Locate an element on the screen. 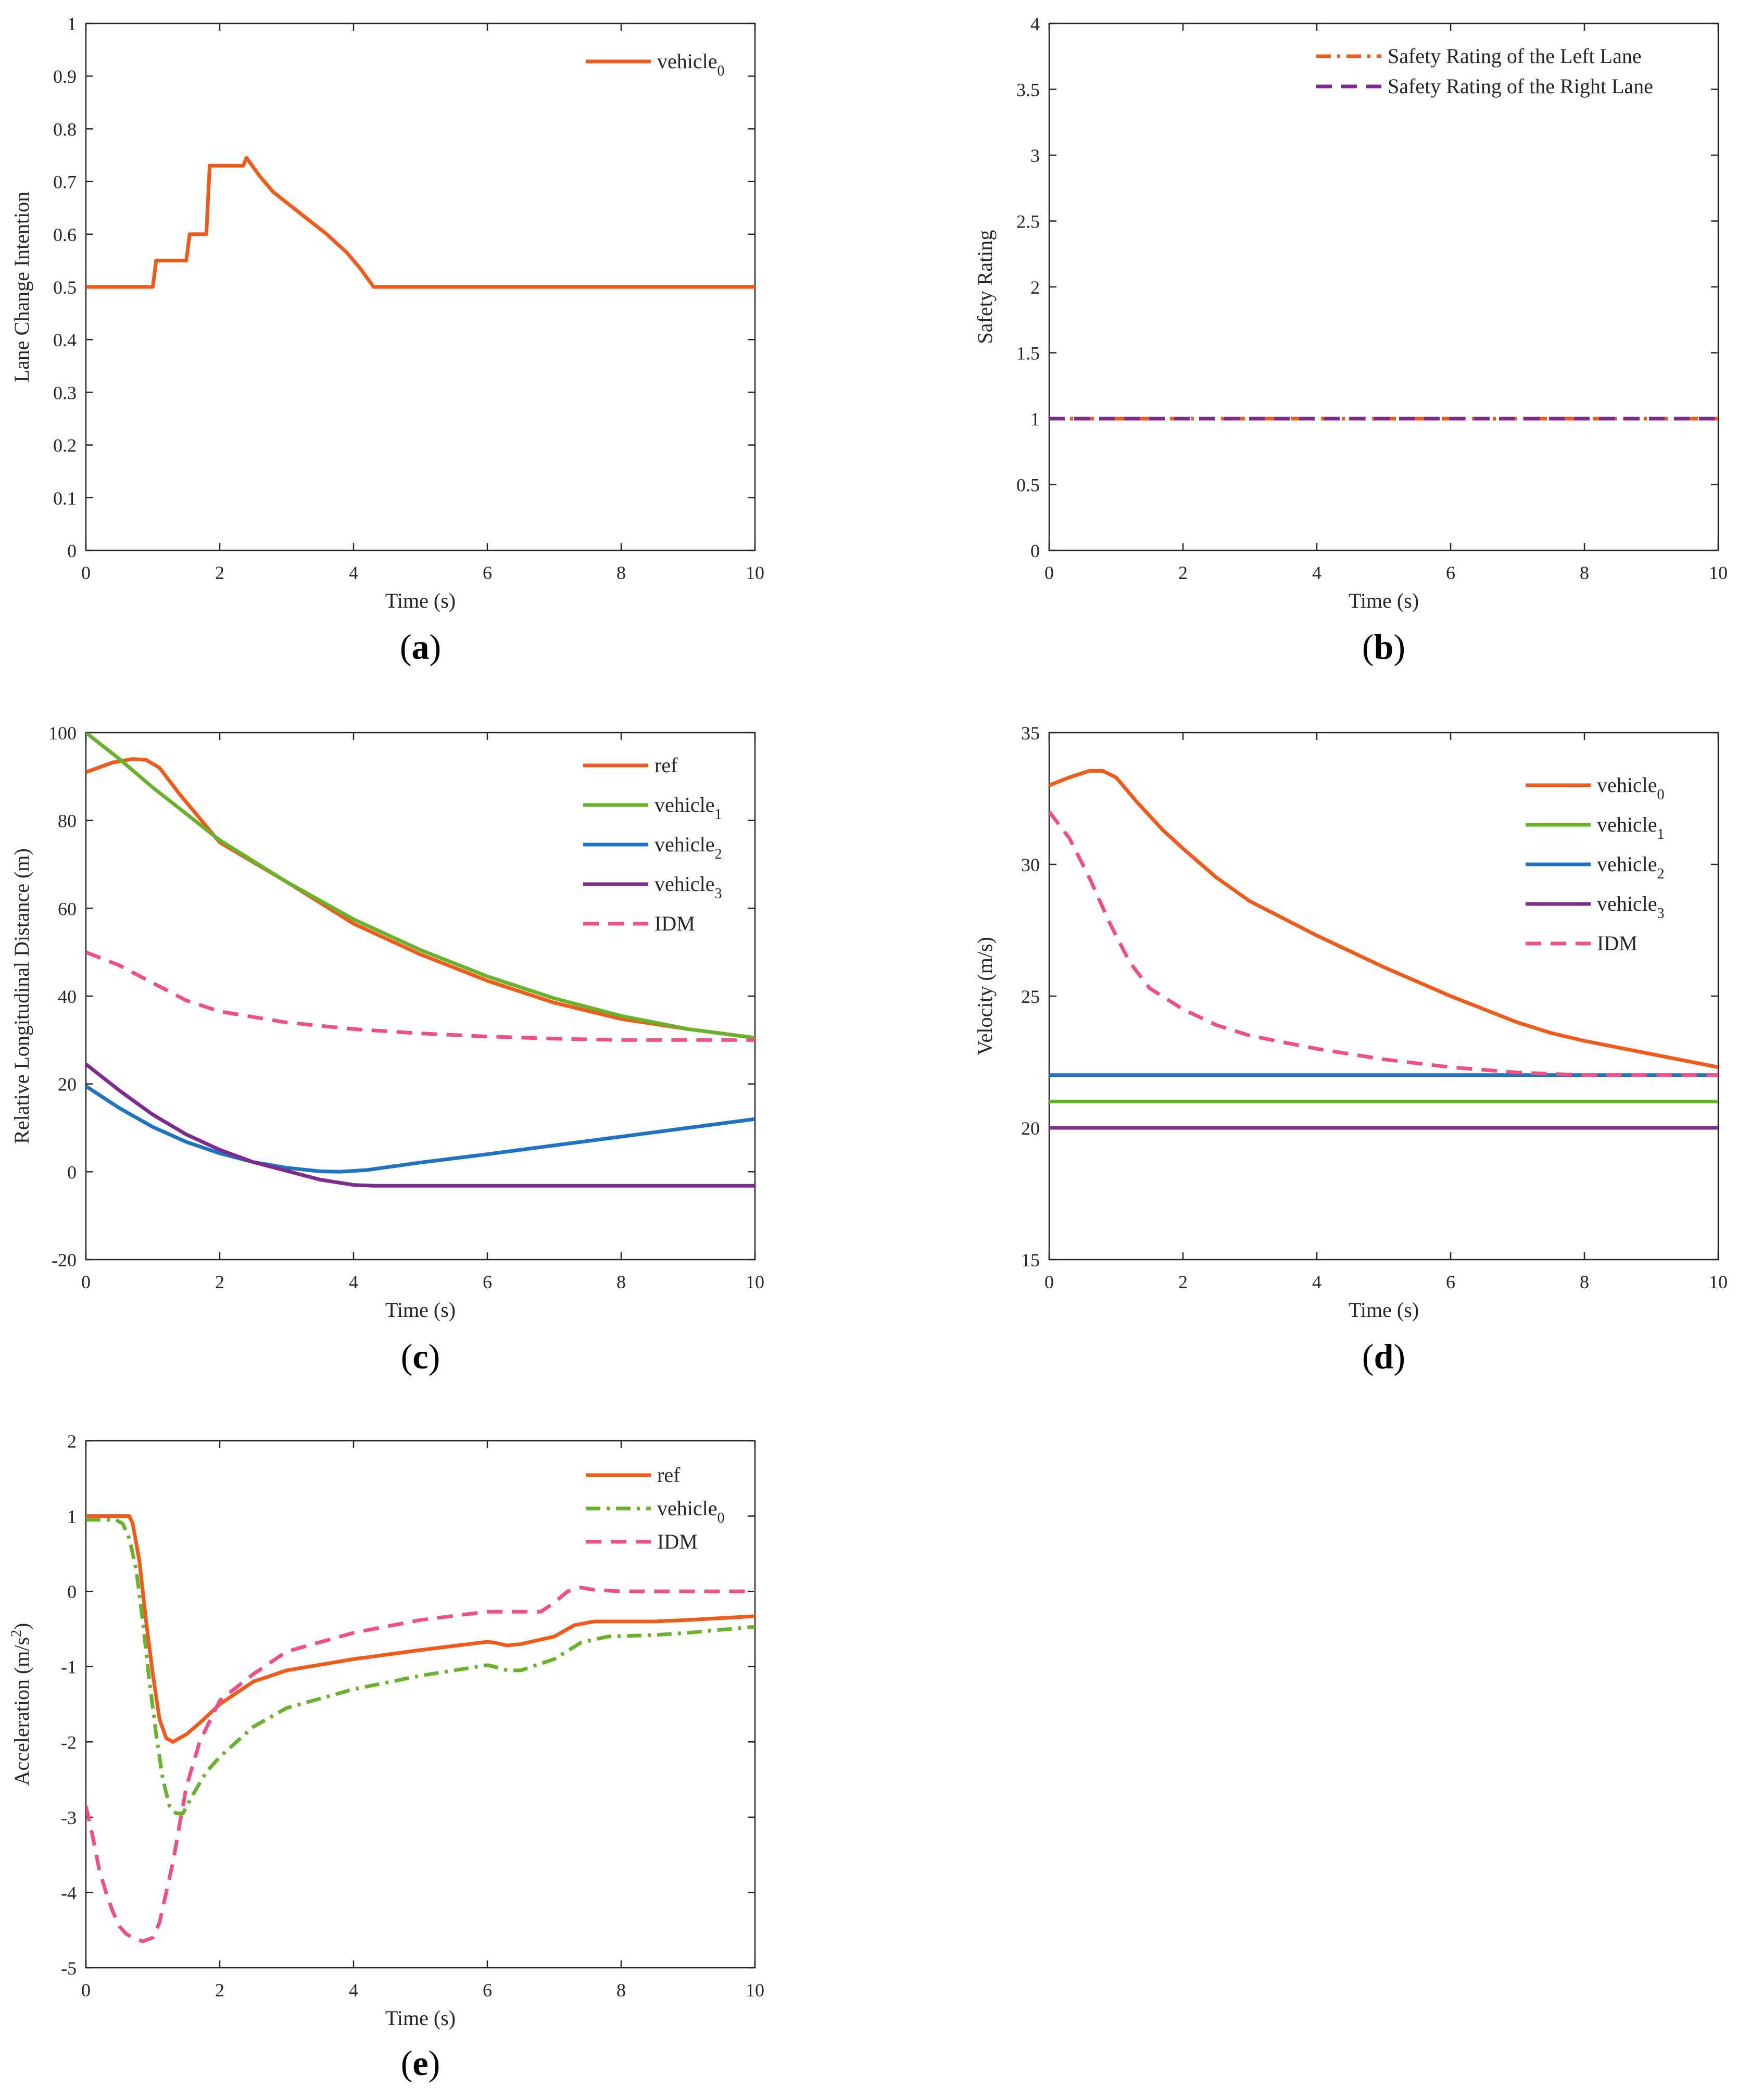  panel-label-letter: a is located at coordinates (421, 647).